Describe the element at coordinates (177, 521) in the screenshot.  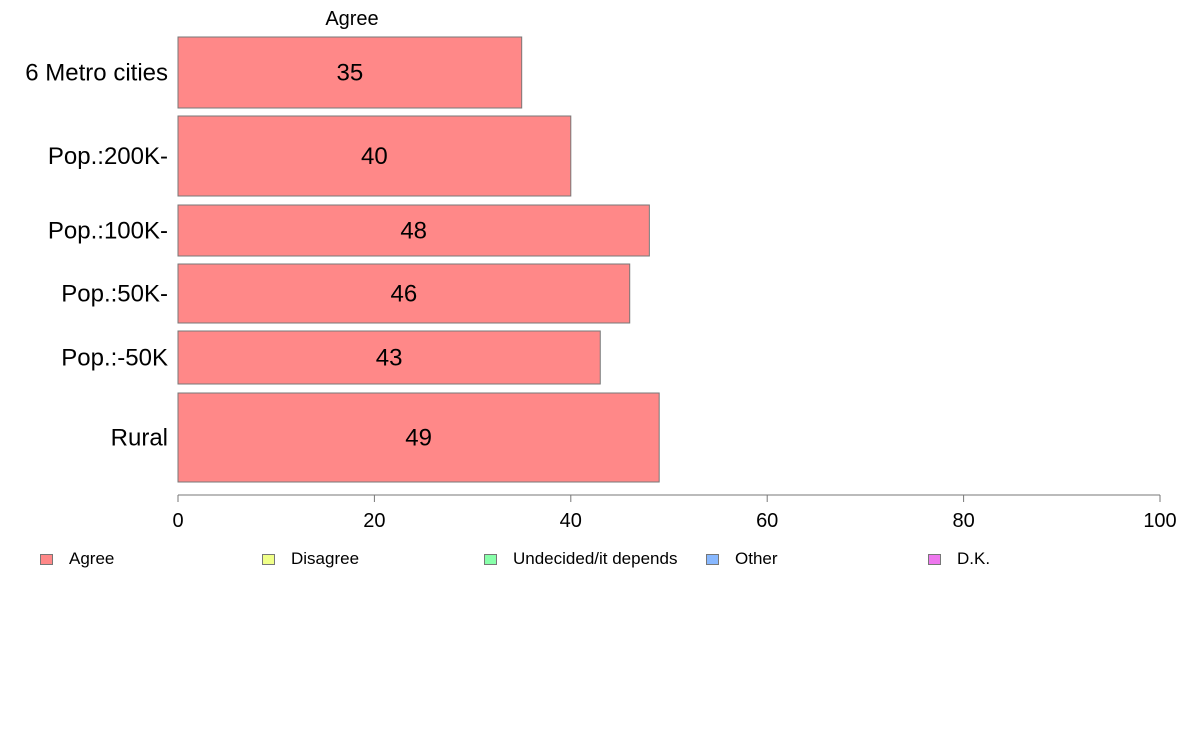
I see `x-tick-label-0: 0` at that location.